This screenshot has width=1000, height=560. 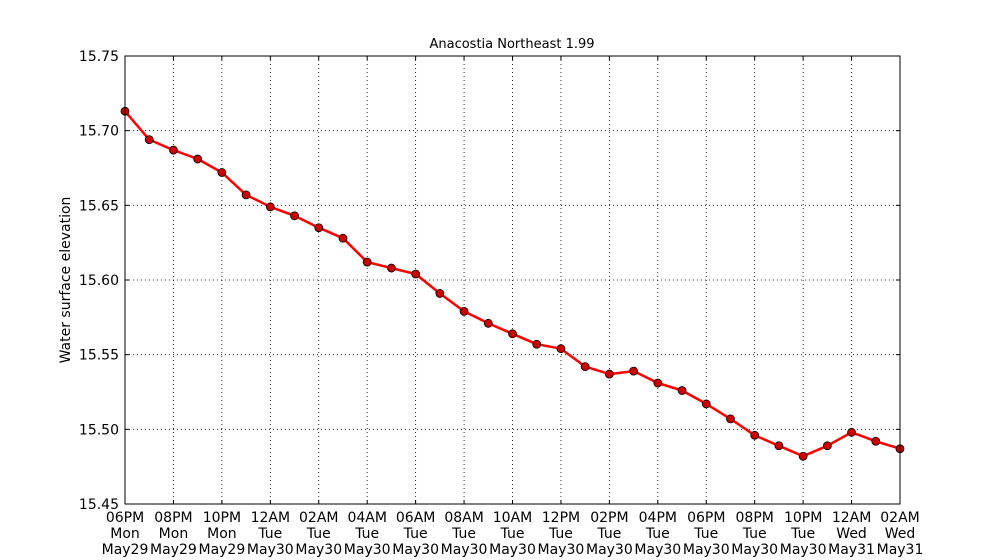 What do you see at coordinates (221, 534) in the screenshot?
I see `x-tick-label: 10PM Mon May29` at bounding box center [221, 534].